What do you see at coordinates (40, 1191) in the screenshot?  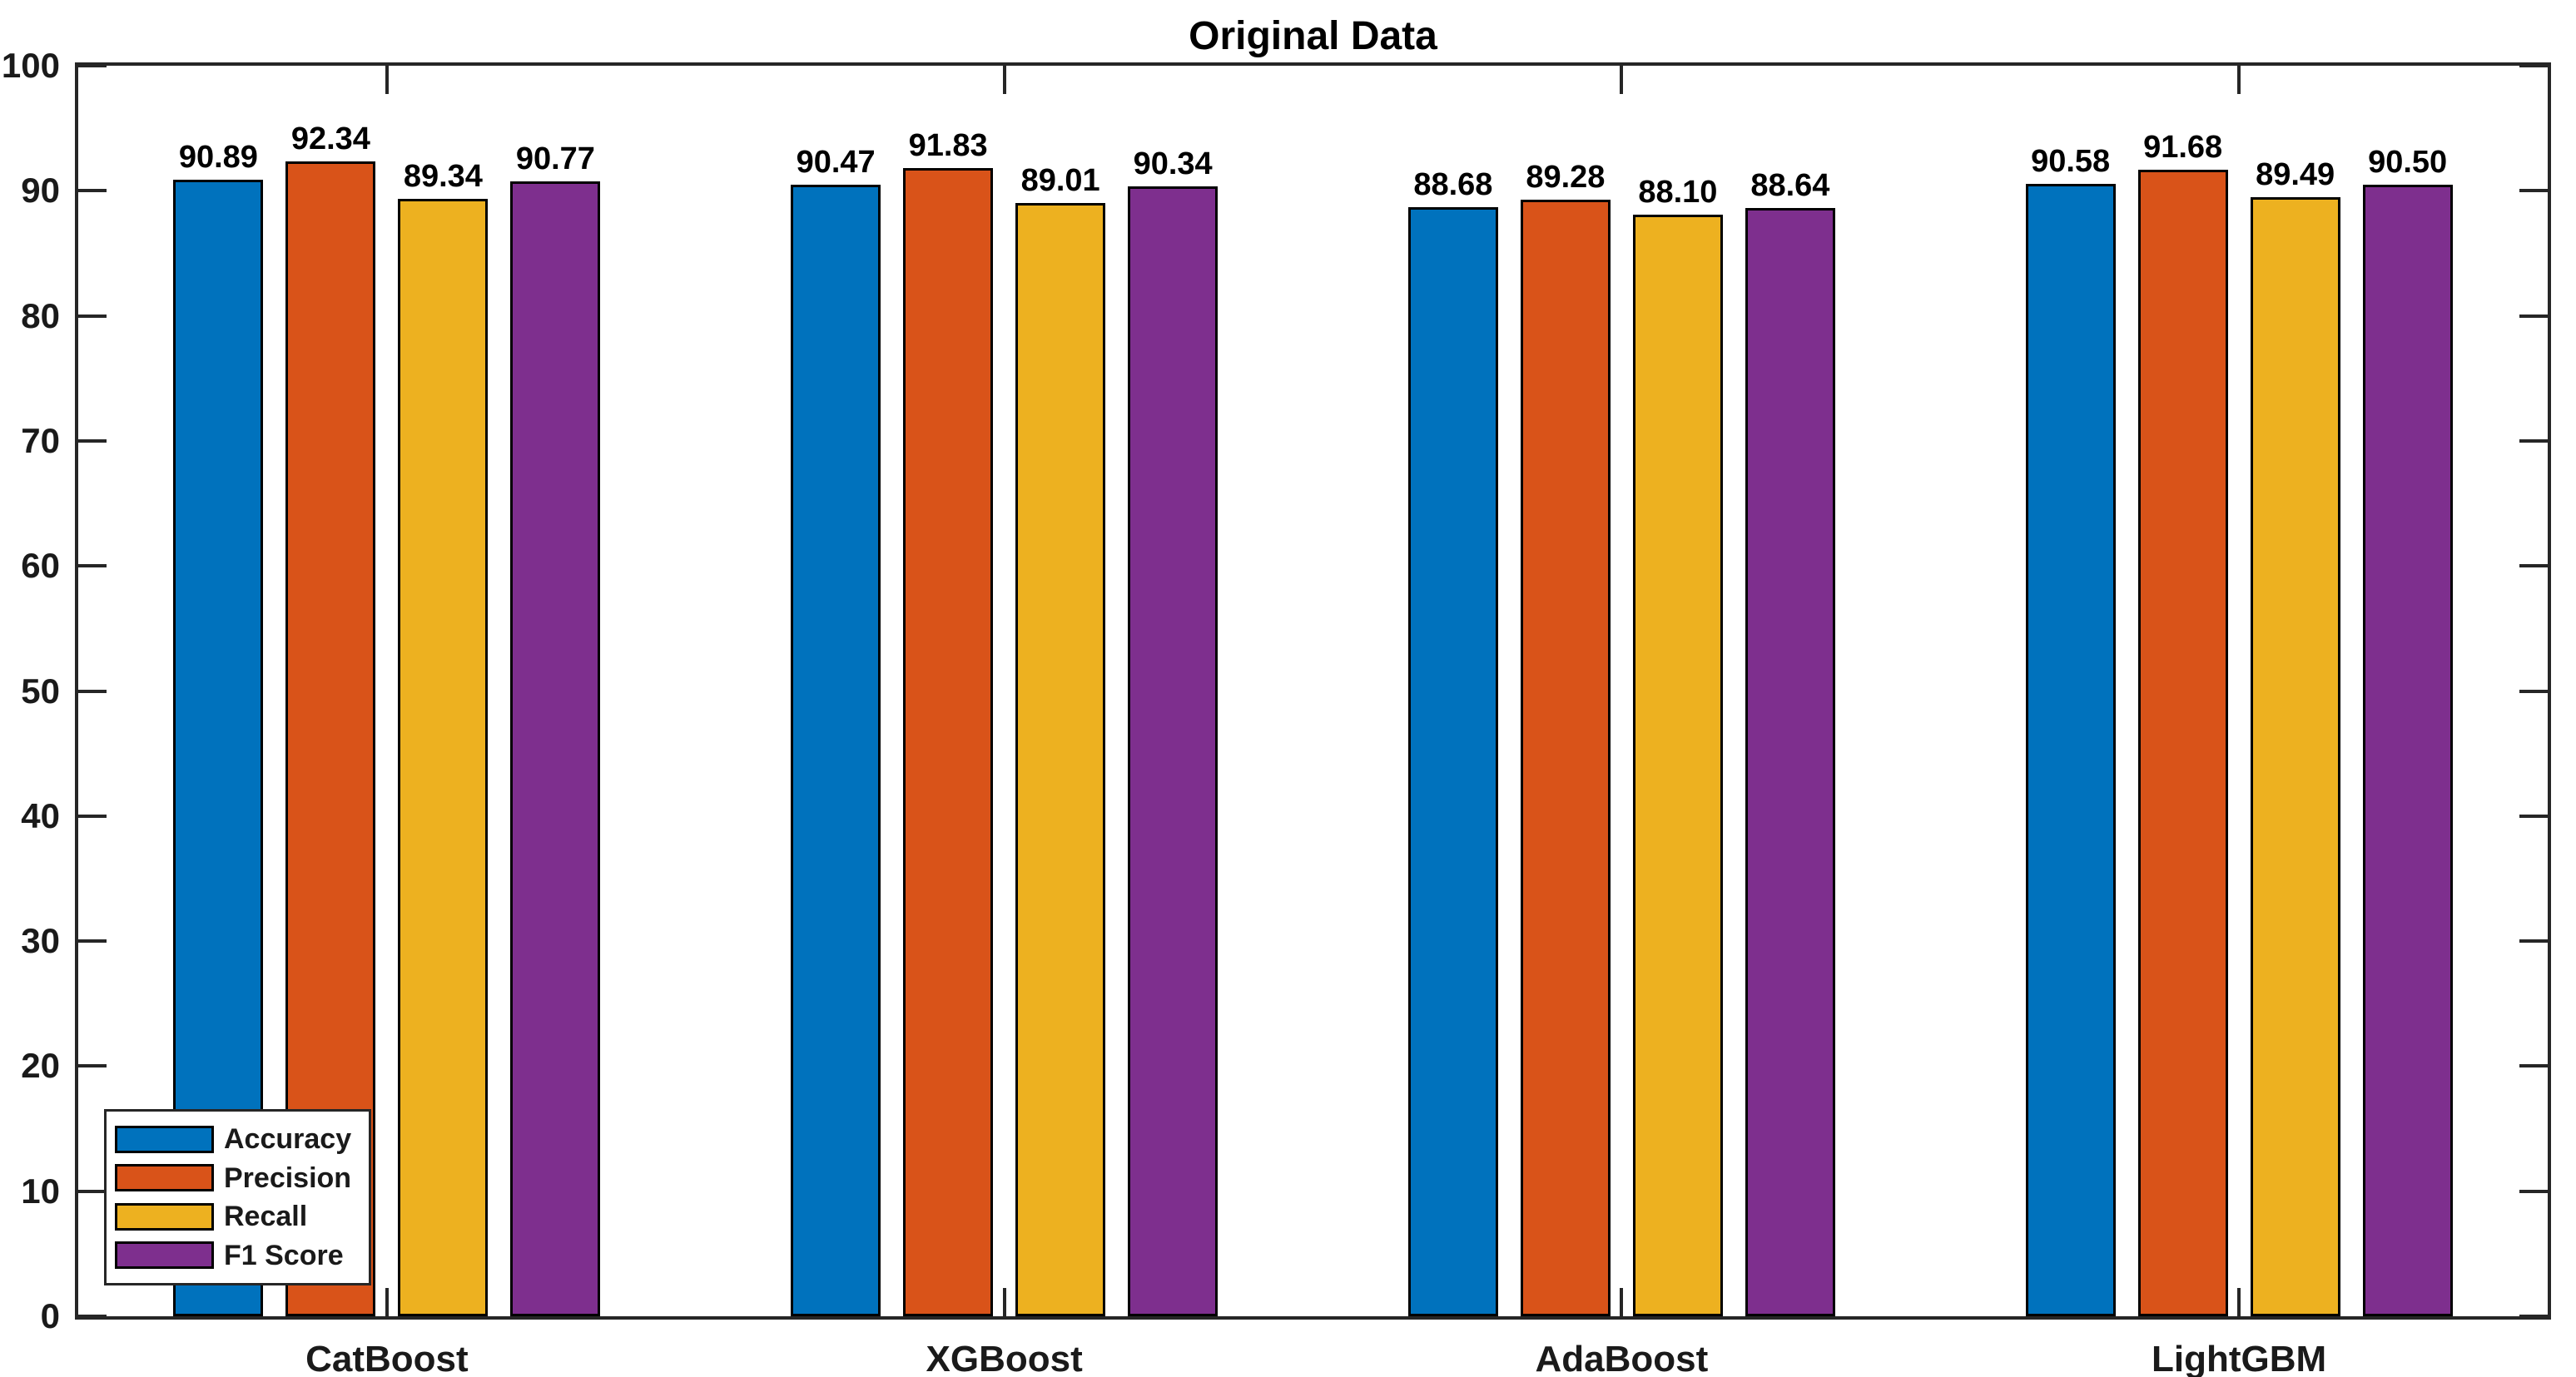 I see `y-axis-tick-label: 10` at bounding box center [40, 1191].